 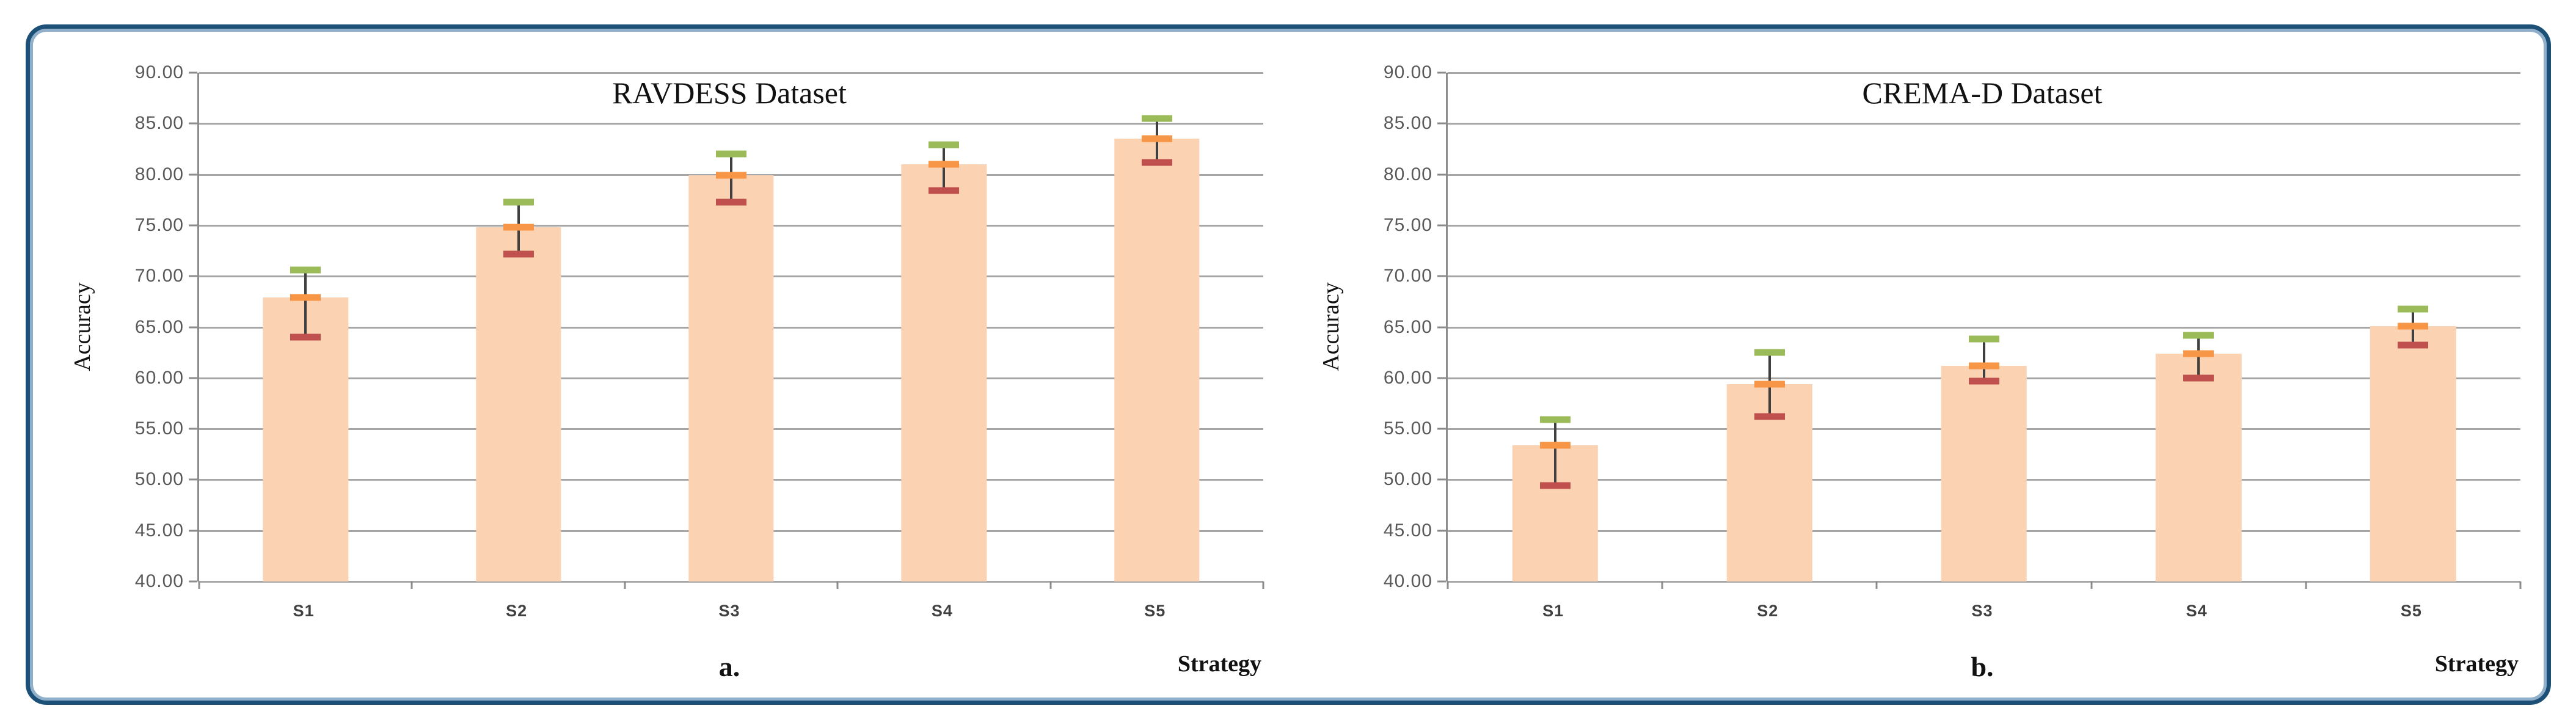 I want to click on y-tick-label: 80.00, so click(x=1407, y=174).